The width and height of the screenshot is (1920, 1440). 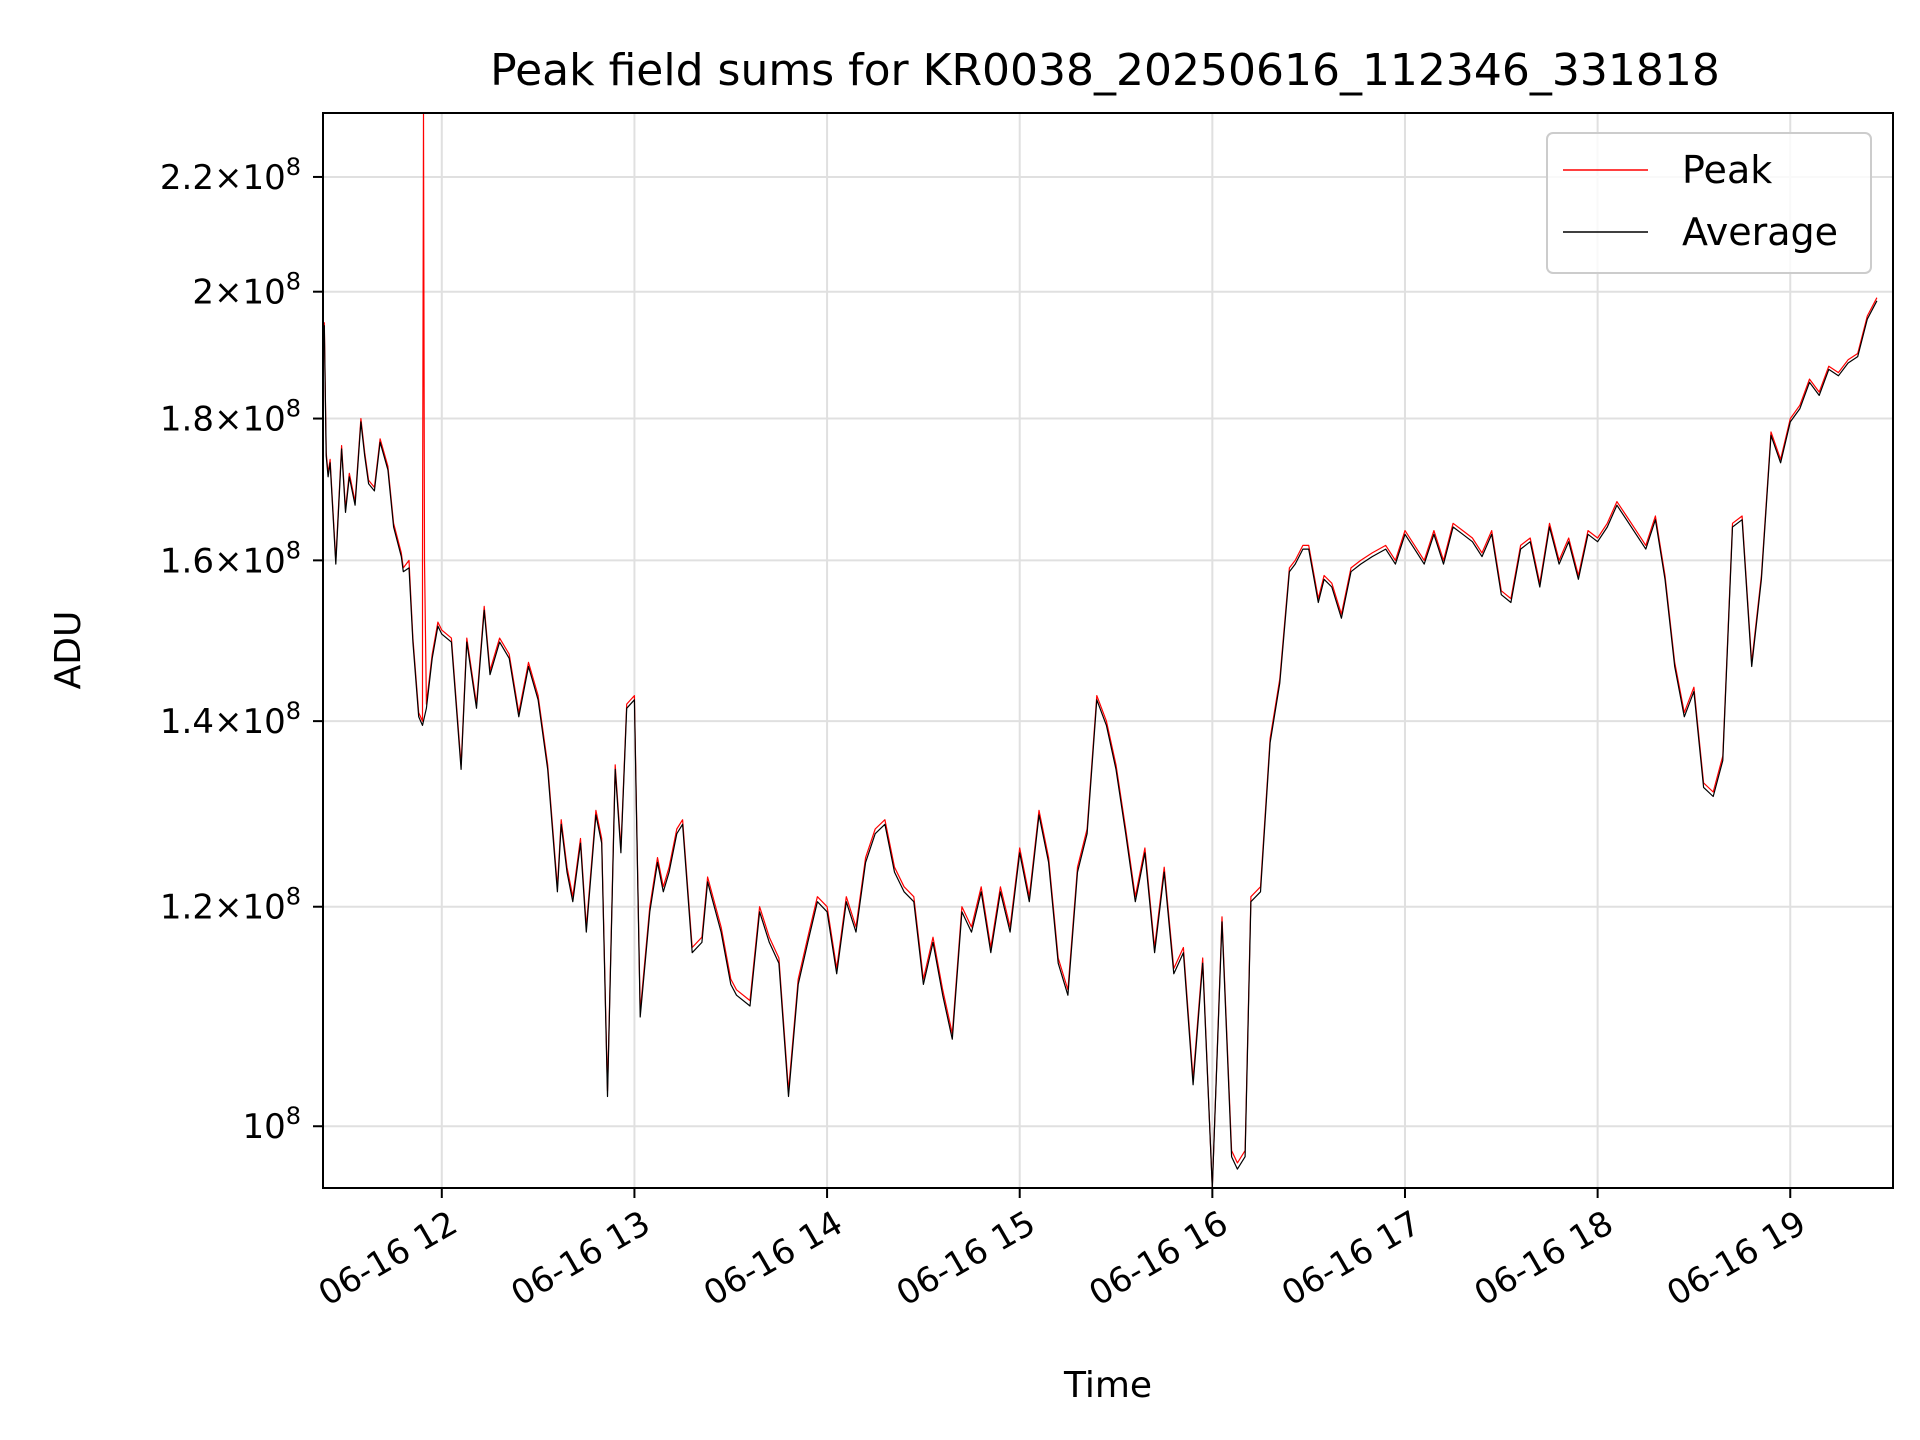 I want to click on x-axis-label: Time, so click(x=1107, y=1385).